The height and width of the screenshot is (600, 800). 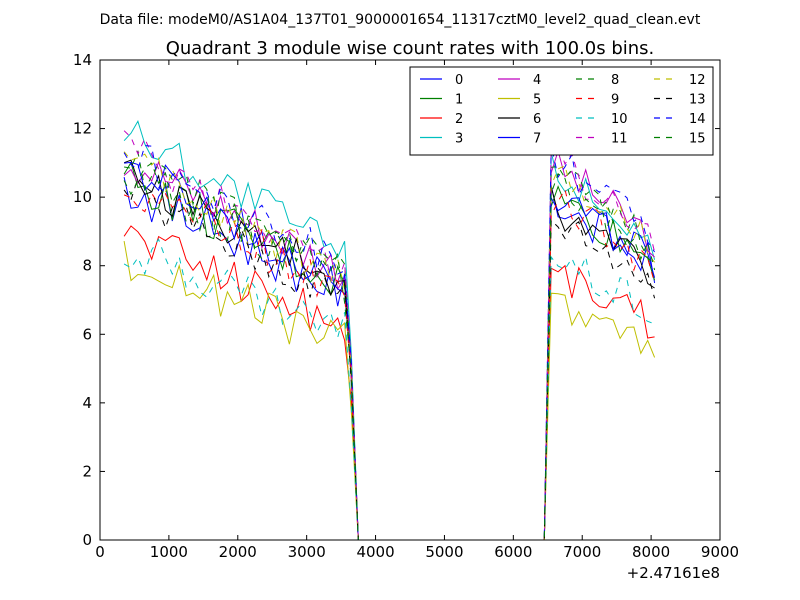 What do you see at coordinates (307, 552) in the screenshot?
I see `x-tick-label: 3000` at bounding box center [307, 552].